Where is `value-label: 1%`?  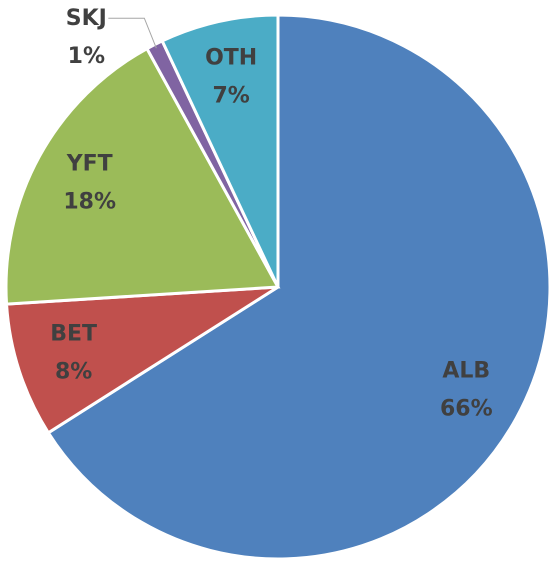 value-label: 1% is located at coordinates (86, 56).